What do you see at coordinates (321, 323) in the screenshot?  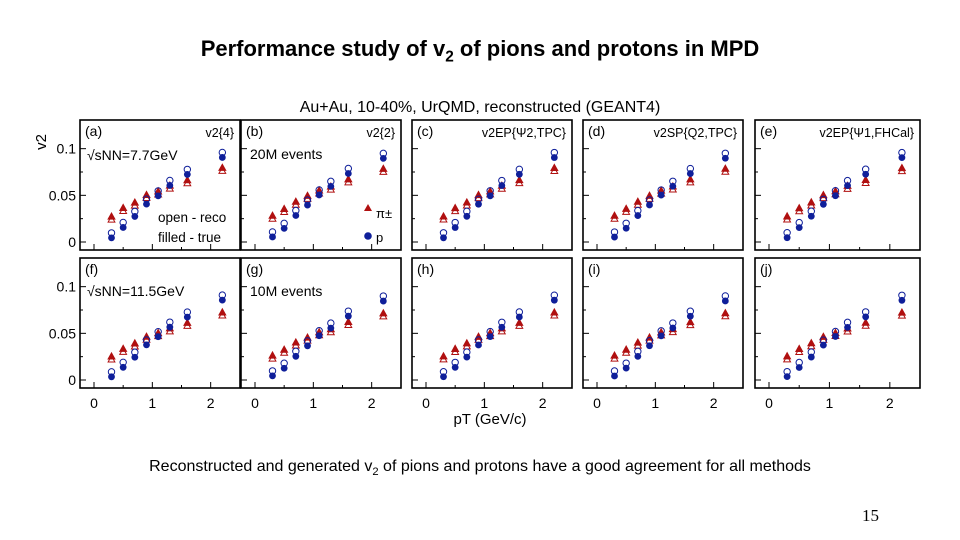 I see `panel-g: (g)` at bounding box center [321, 323].